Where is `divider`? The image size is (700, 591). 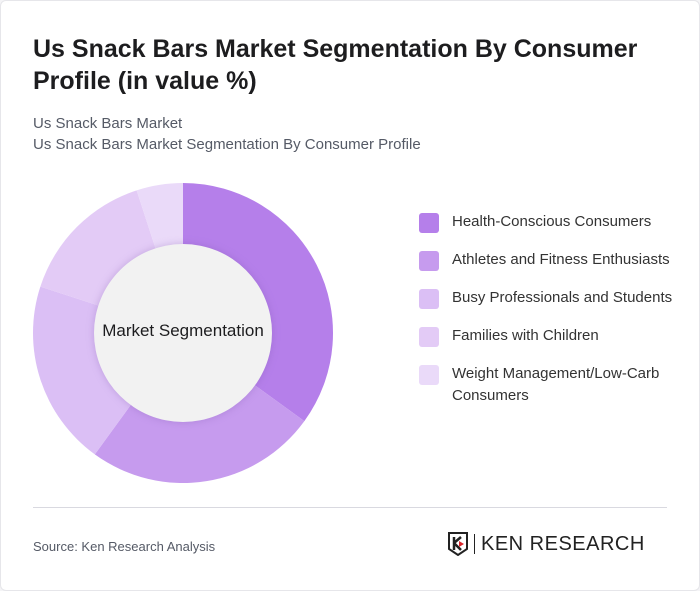
divider is located at coordinates (350, 507).